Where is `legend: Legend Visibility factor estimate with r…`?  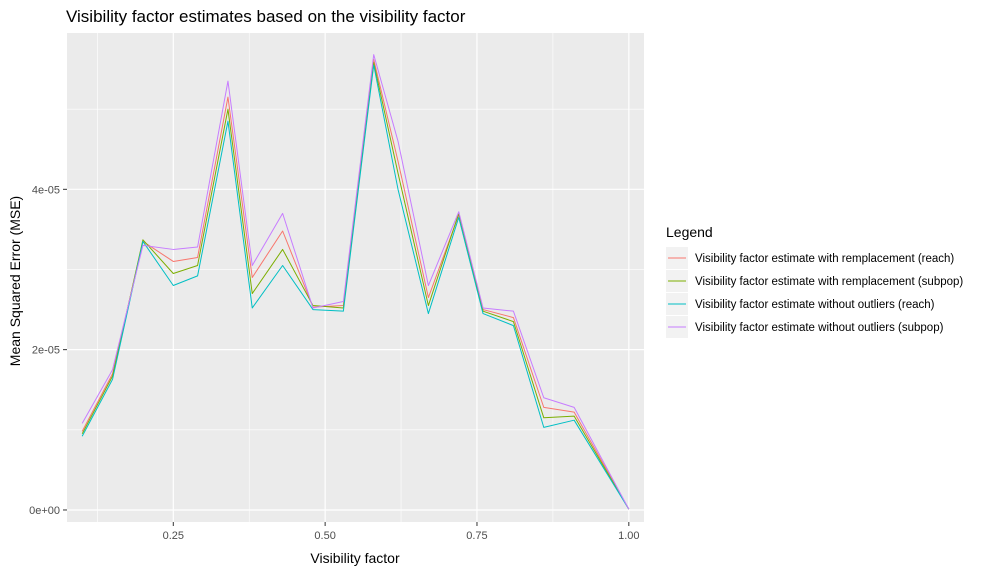
legend: Legend Visibility factor estimate with r… is located at coordinates (814, 281).